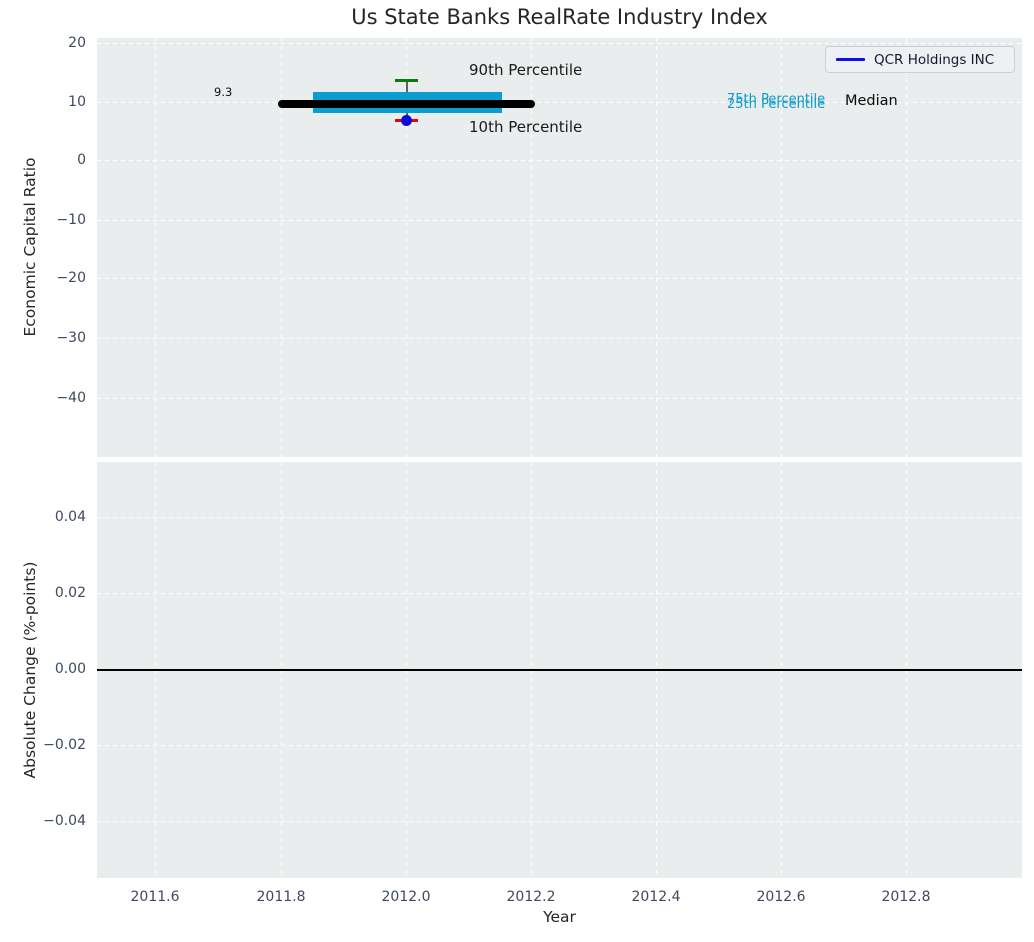 The width and height of the screenshot is (1034, 942). What do you see at coordinates (781, 897) in the screenshot?
I see `xtick: 2012.6` at bounding box center [781, 897].